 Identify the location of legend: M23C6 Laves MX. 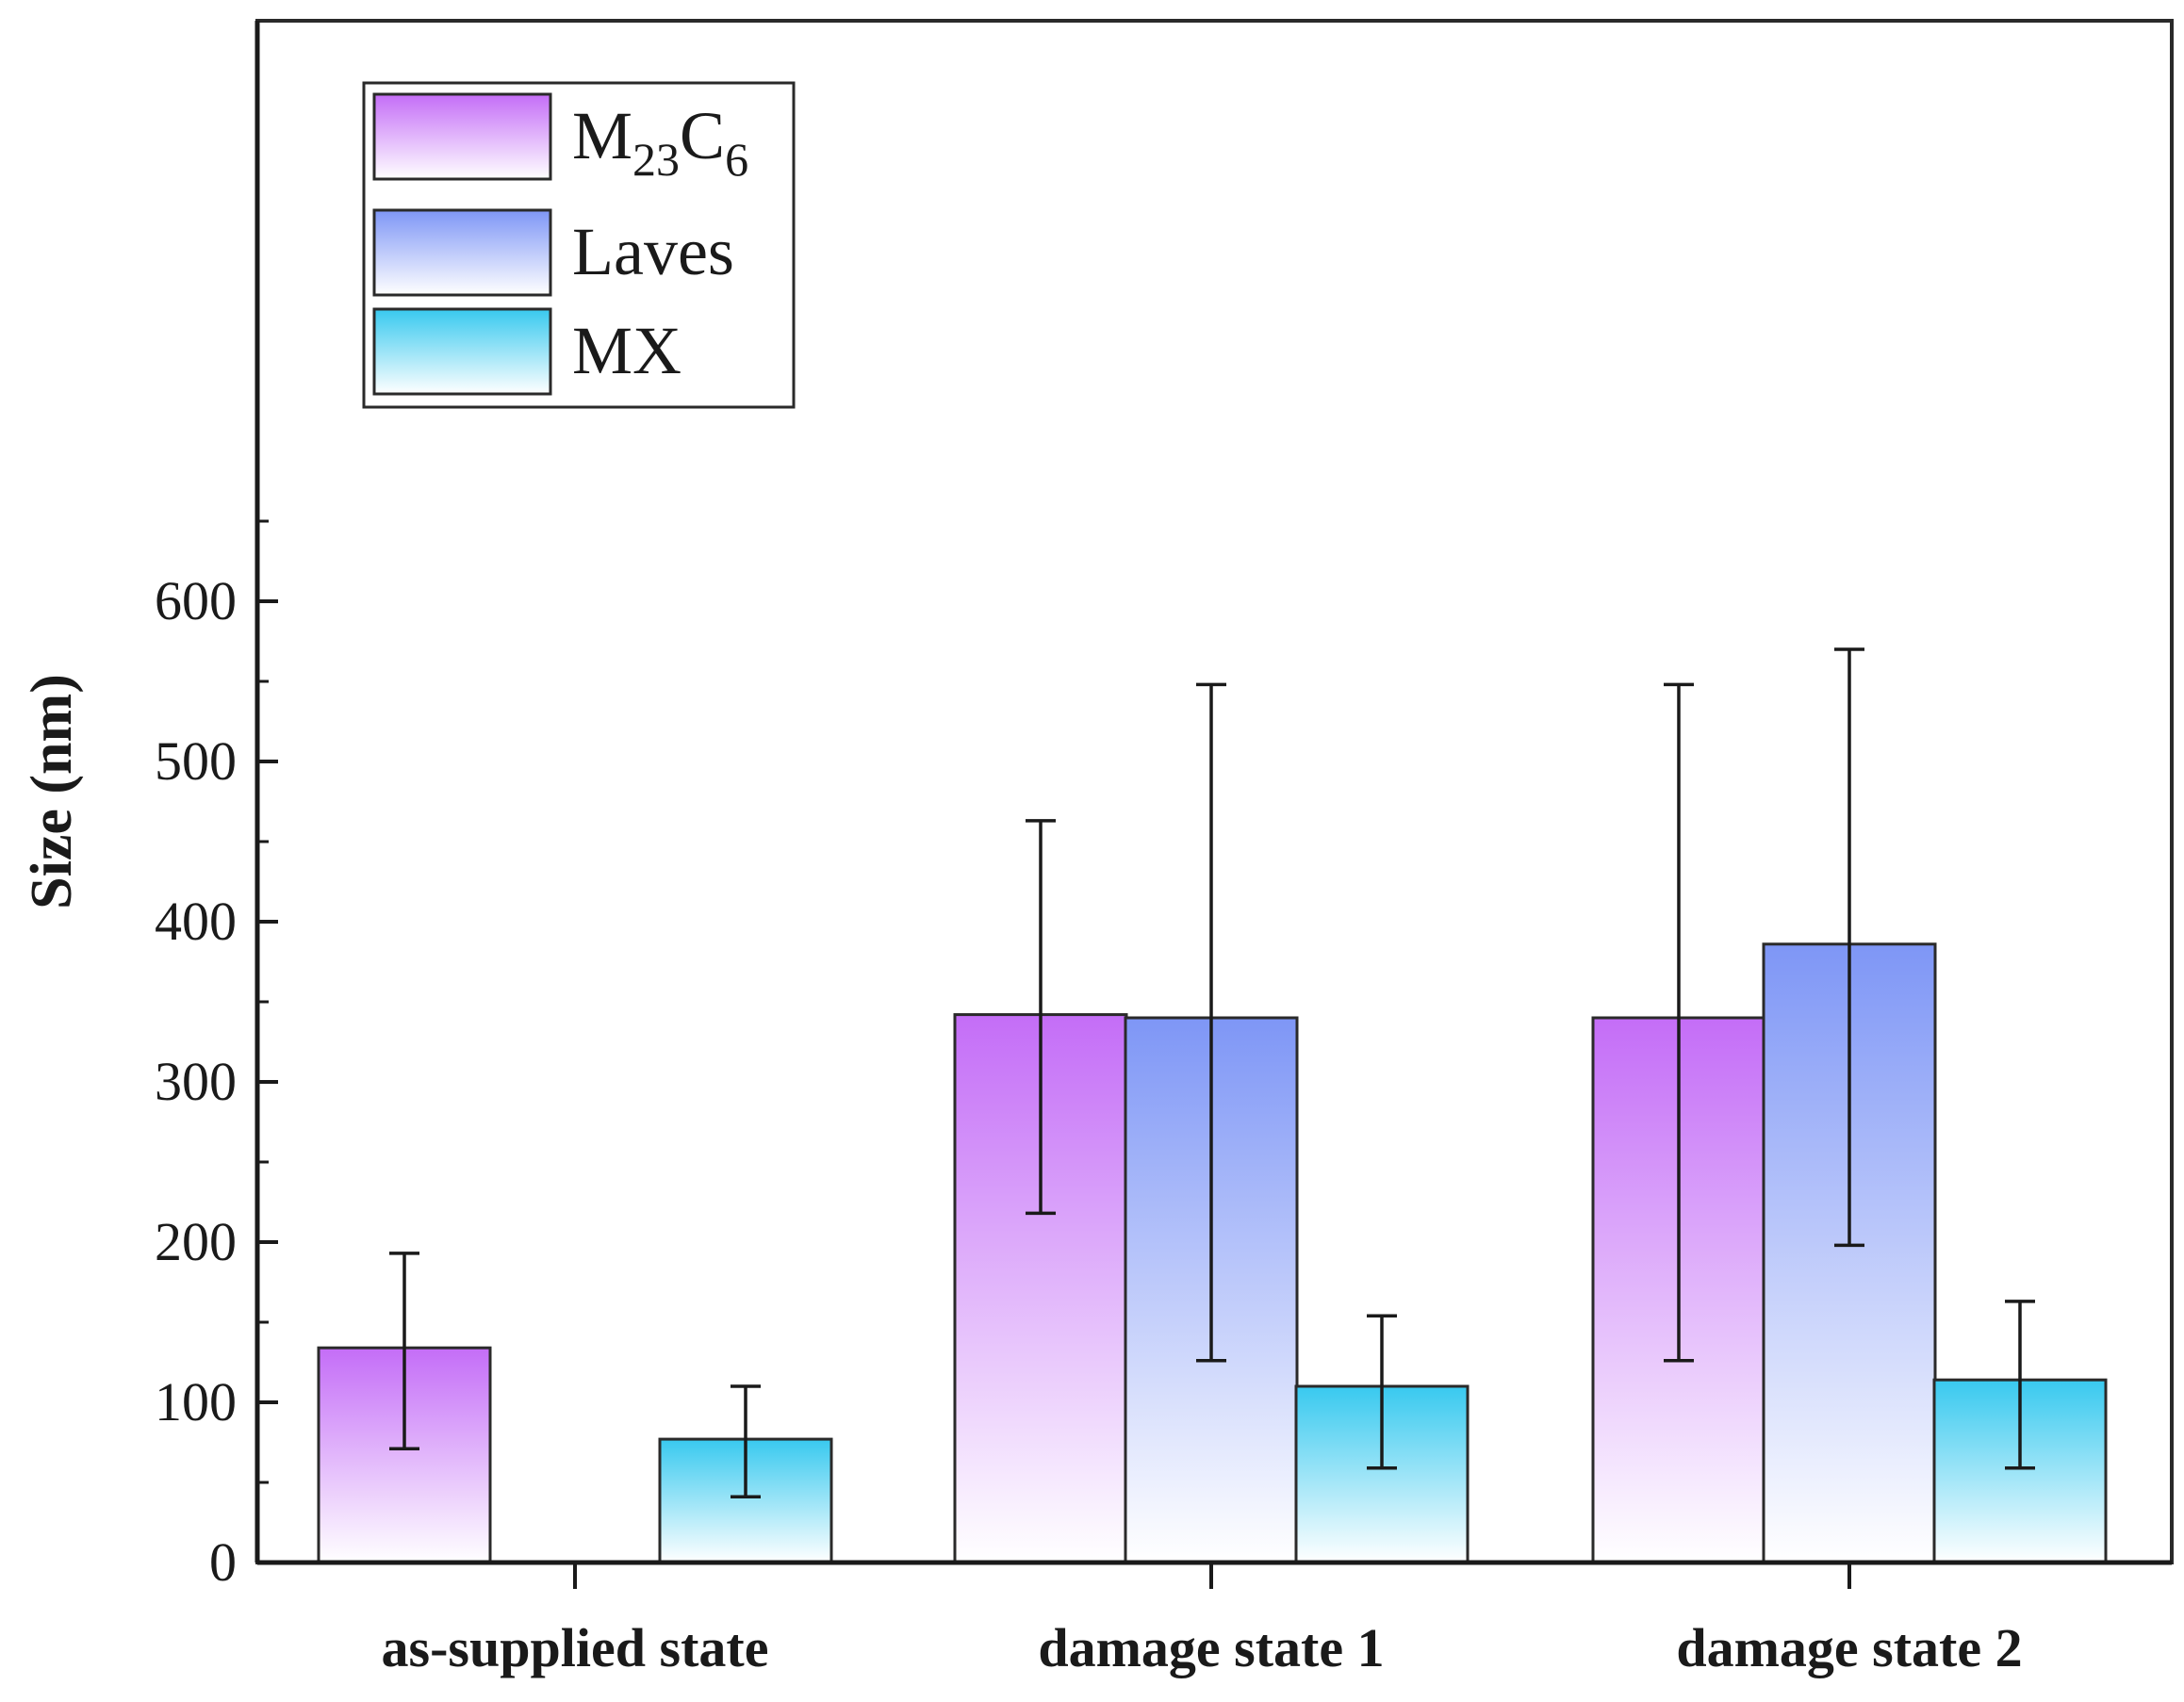
(579, 245).